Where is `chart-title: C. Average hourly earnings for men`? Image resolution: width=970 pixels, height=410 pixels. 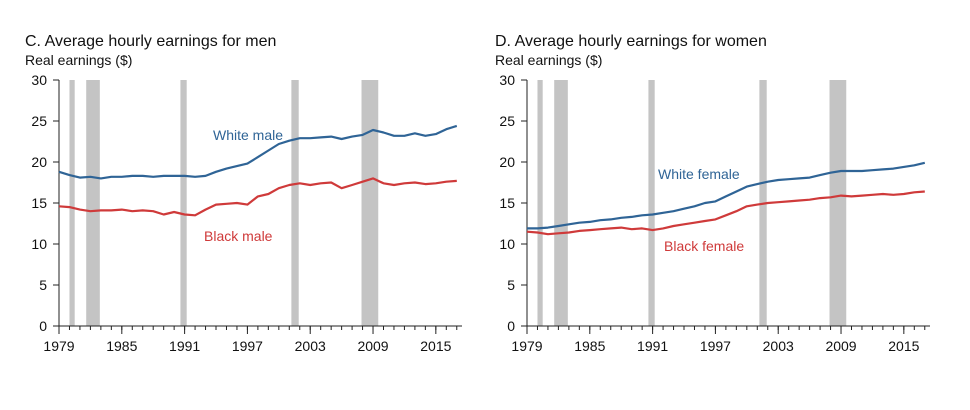 chart-title: C. Average hourly earnings for men is located at coordinates (151, 41).